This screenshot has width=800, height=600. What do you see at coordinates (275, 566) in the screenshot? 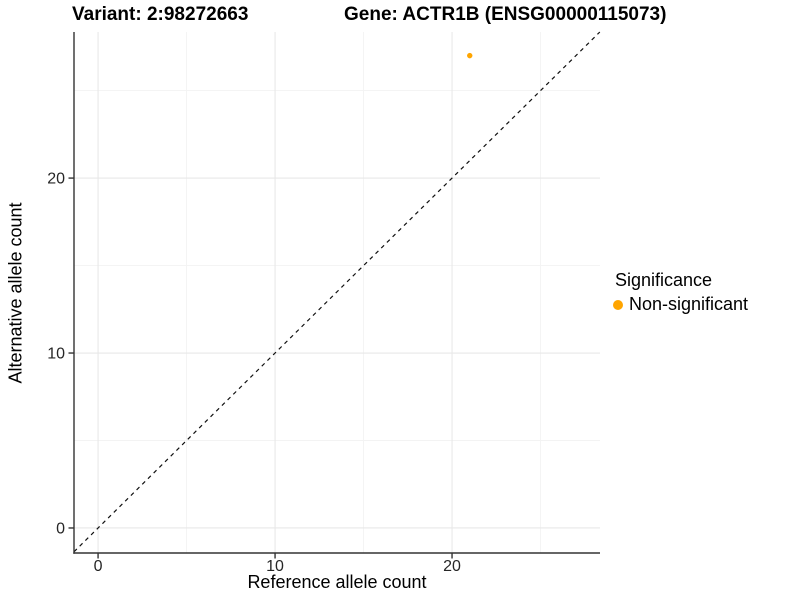
I see `x-tick-label: 10` at bounding box center [275, 566].